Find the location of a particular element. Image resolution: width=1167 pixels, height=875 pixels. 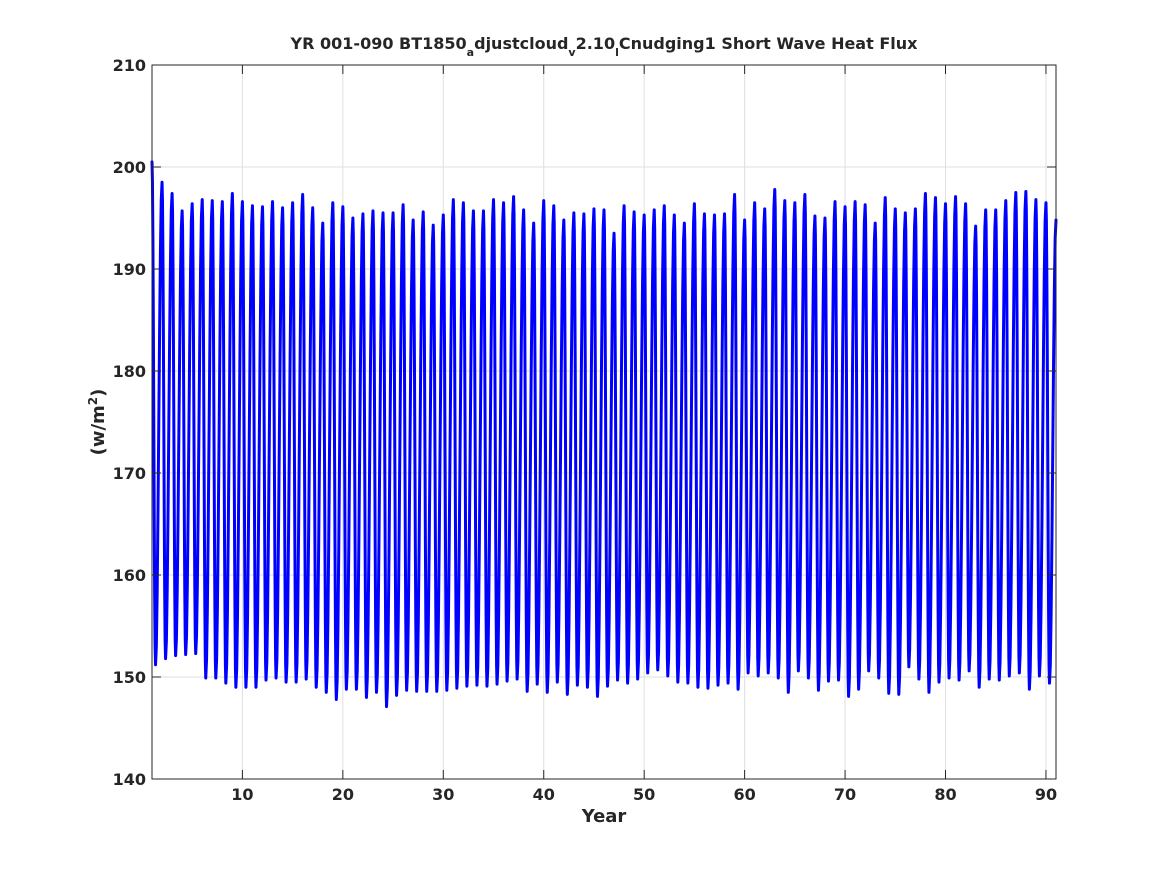

chart-title-part: v is located at coordinates (572, 52).